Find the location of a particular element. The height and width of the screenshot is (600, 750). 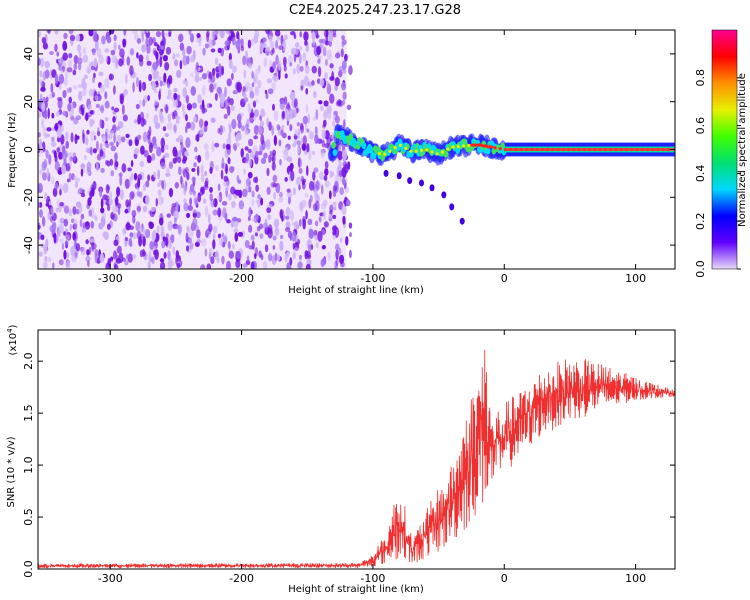

tail-point is located at coordinates (462, 221).